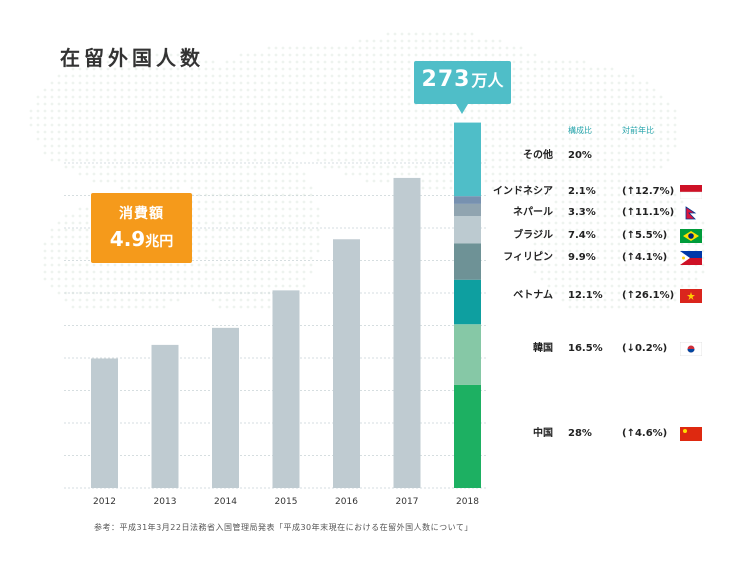  I want to click on country-row: ネパール 3.3% (↑11.1%), so click(374, 213).